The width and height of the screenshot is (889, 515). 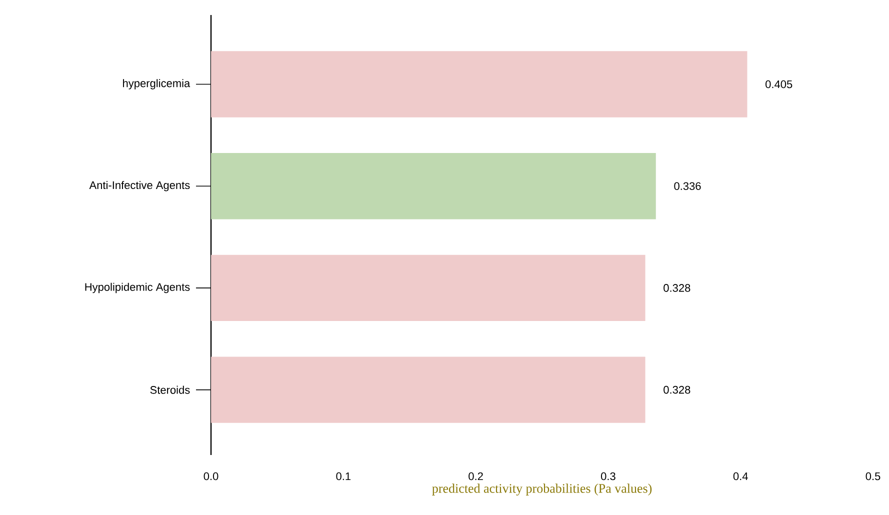 I want to click on x-tick-label: 0.0, so click(x=211, y=476).